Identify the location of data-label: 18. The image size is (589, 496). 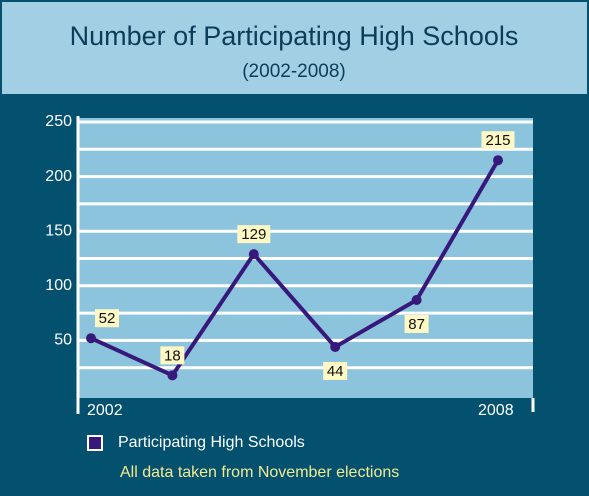
(172, 355).